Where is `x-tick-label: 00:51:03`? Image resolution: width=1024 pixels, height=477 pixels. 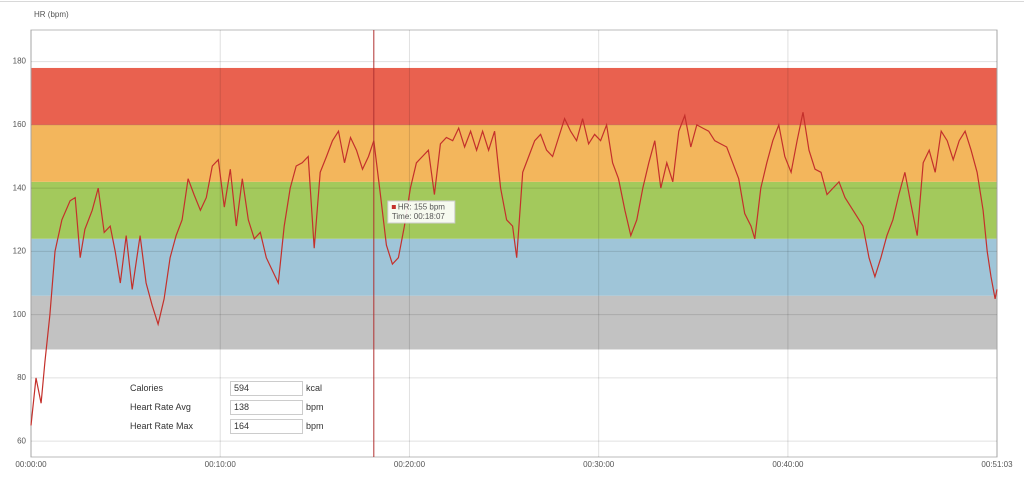 x-tick-label: 00:51:03 is located at coordinates (997, 464).